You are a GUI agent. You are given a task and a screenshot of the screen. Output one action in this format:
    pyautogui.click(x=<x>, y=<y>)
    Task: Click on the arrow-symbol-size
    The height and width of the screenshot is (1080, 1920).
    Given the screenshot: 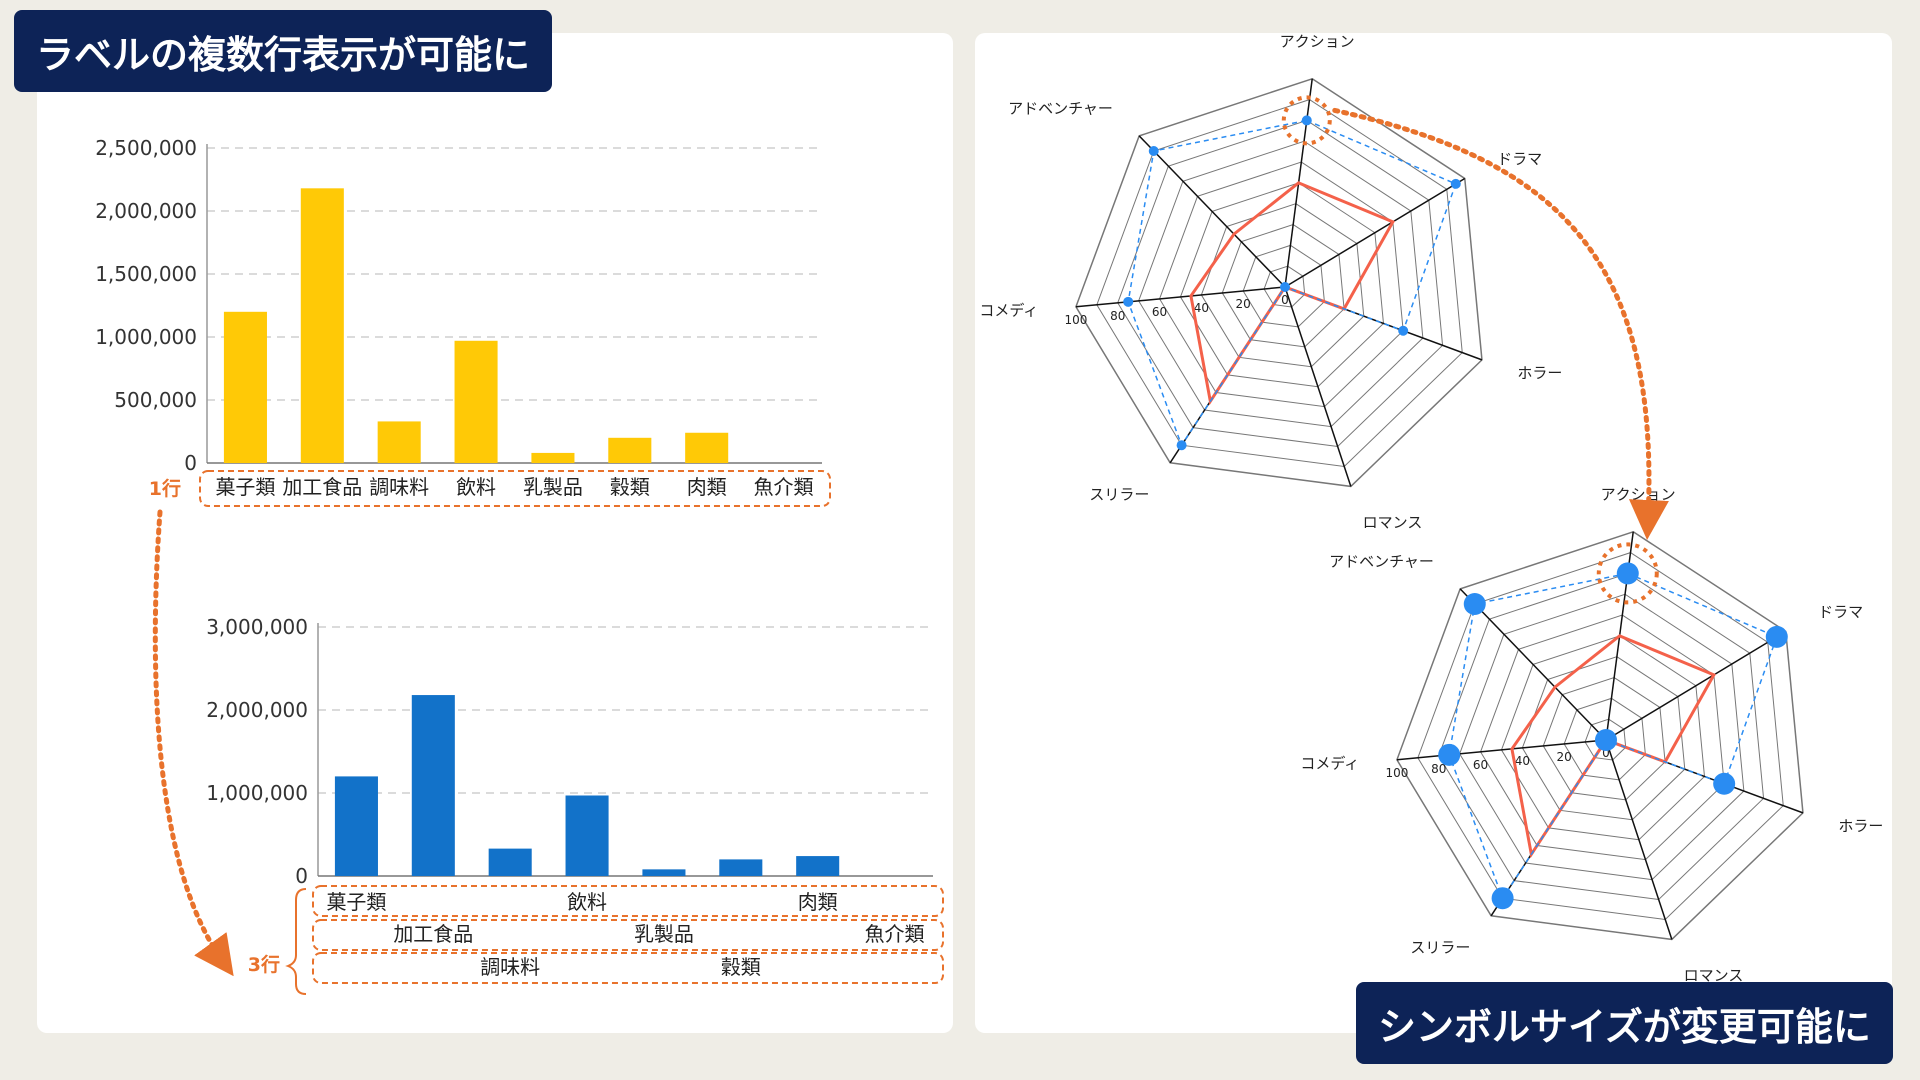 What is the action you would take?
    pyautogui.click(x=1500, y=323)
    